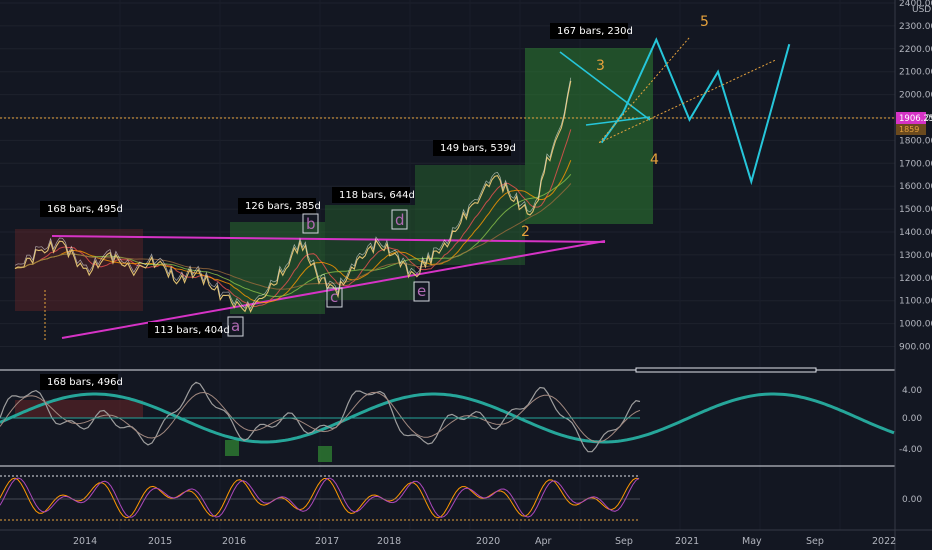  Describe the element at coordinates (915, 302) in the screenshot. I see `y-tick-label: 1100.00` at that location.